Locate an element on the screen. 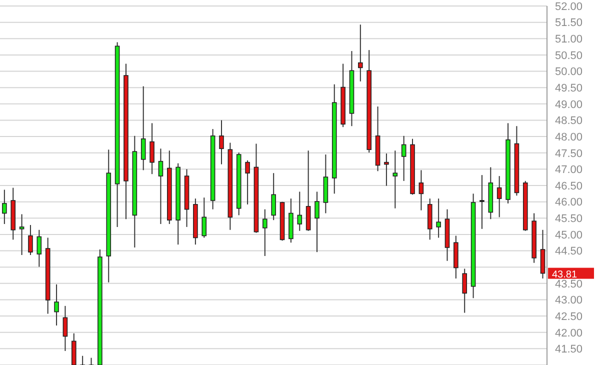  y-tick-label: 47.50 is located at coordinates (569, 154).